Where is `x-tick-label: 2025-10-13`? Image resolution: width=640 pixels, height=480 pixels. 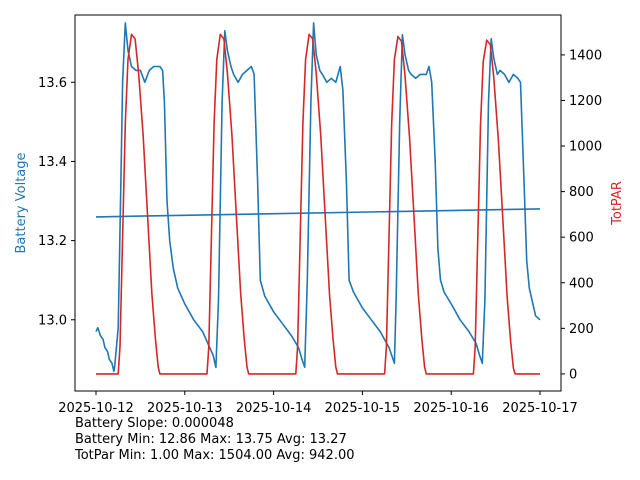
x-tick-label: 2025-10-13 is located at coordinates (185, 408).